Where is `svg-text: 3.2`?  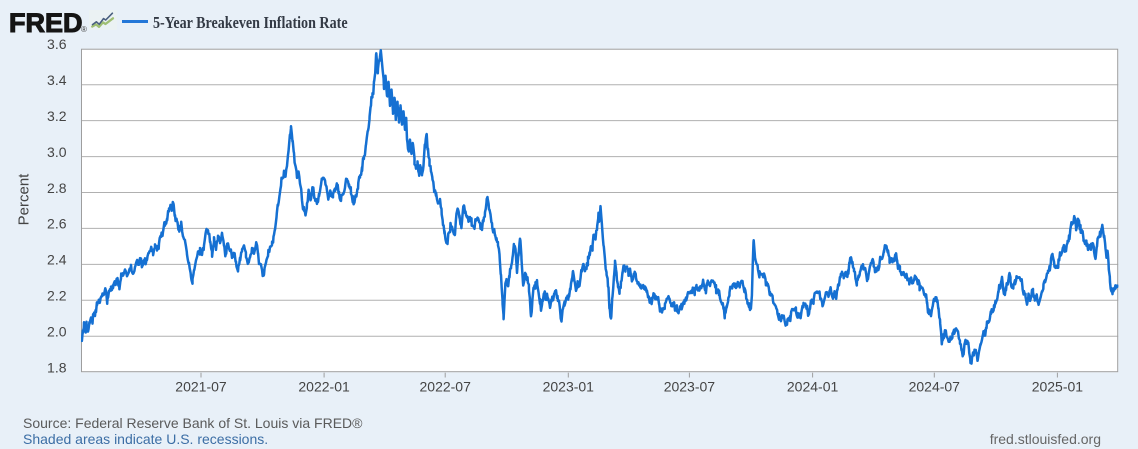
svg-text: 3.2 is located at coordinates (57, 116).